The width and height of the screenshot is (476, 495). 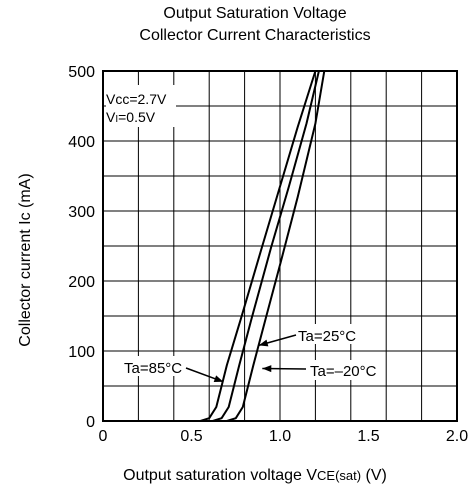 I want to click on y-tick-label: 100, so click(x=81, y=352).